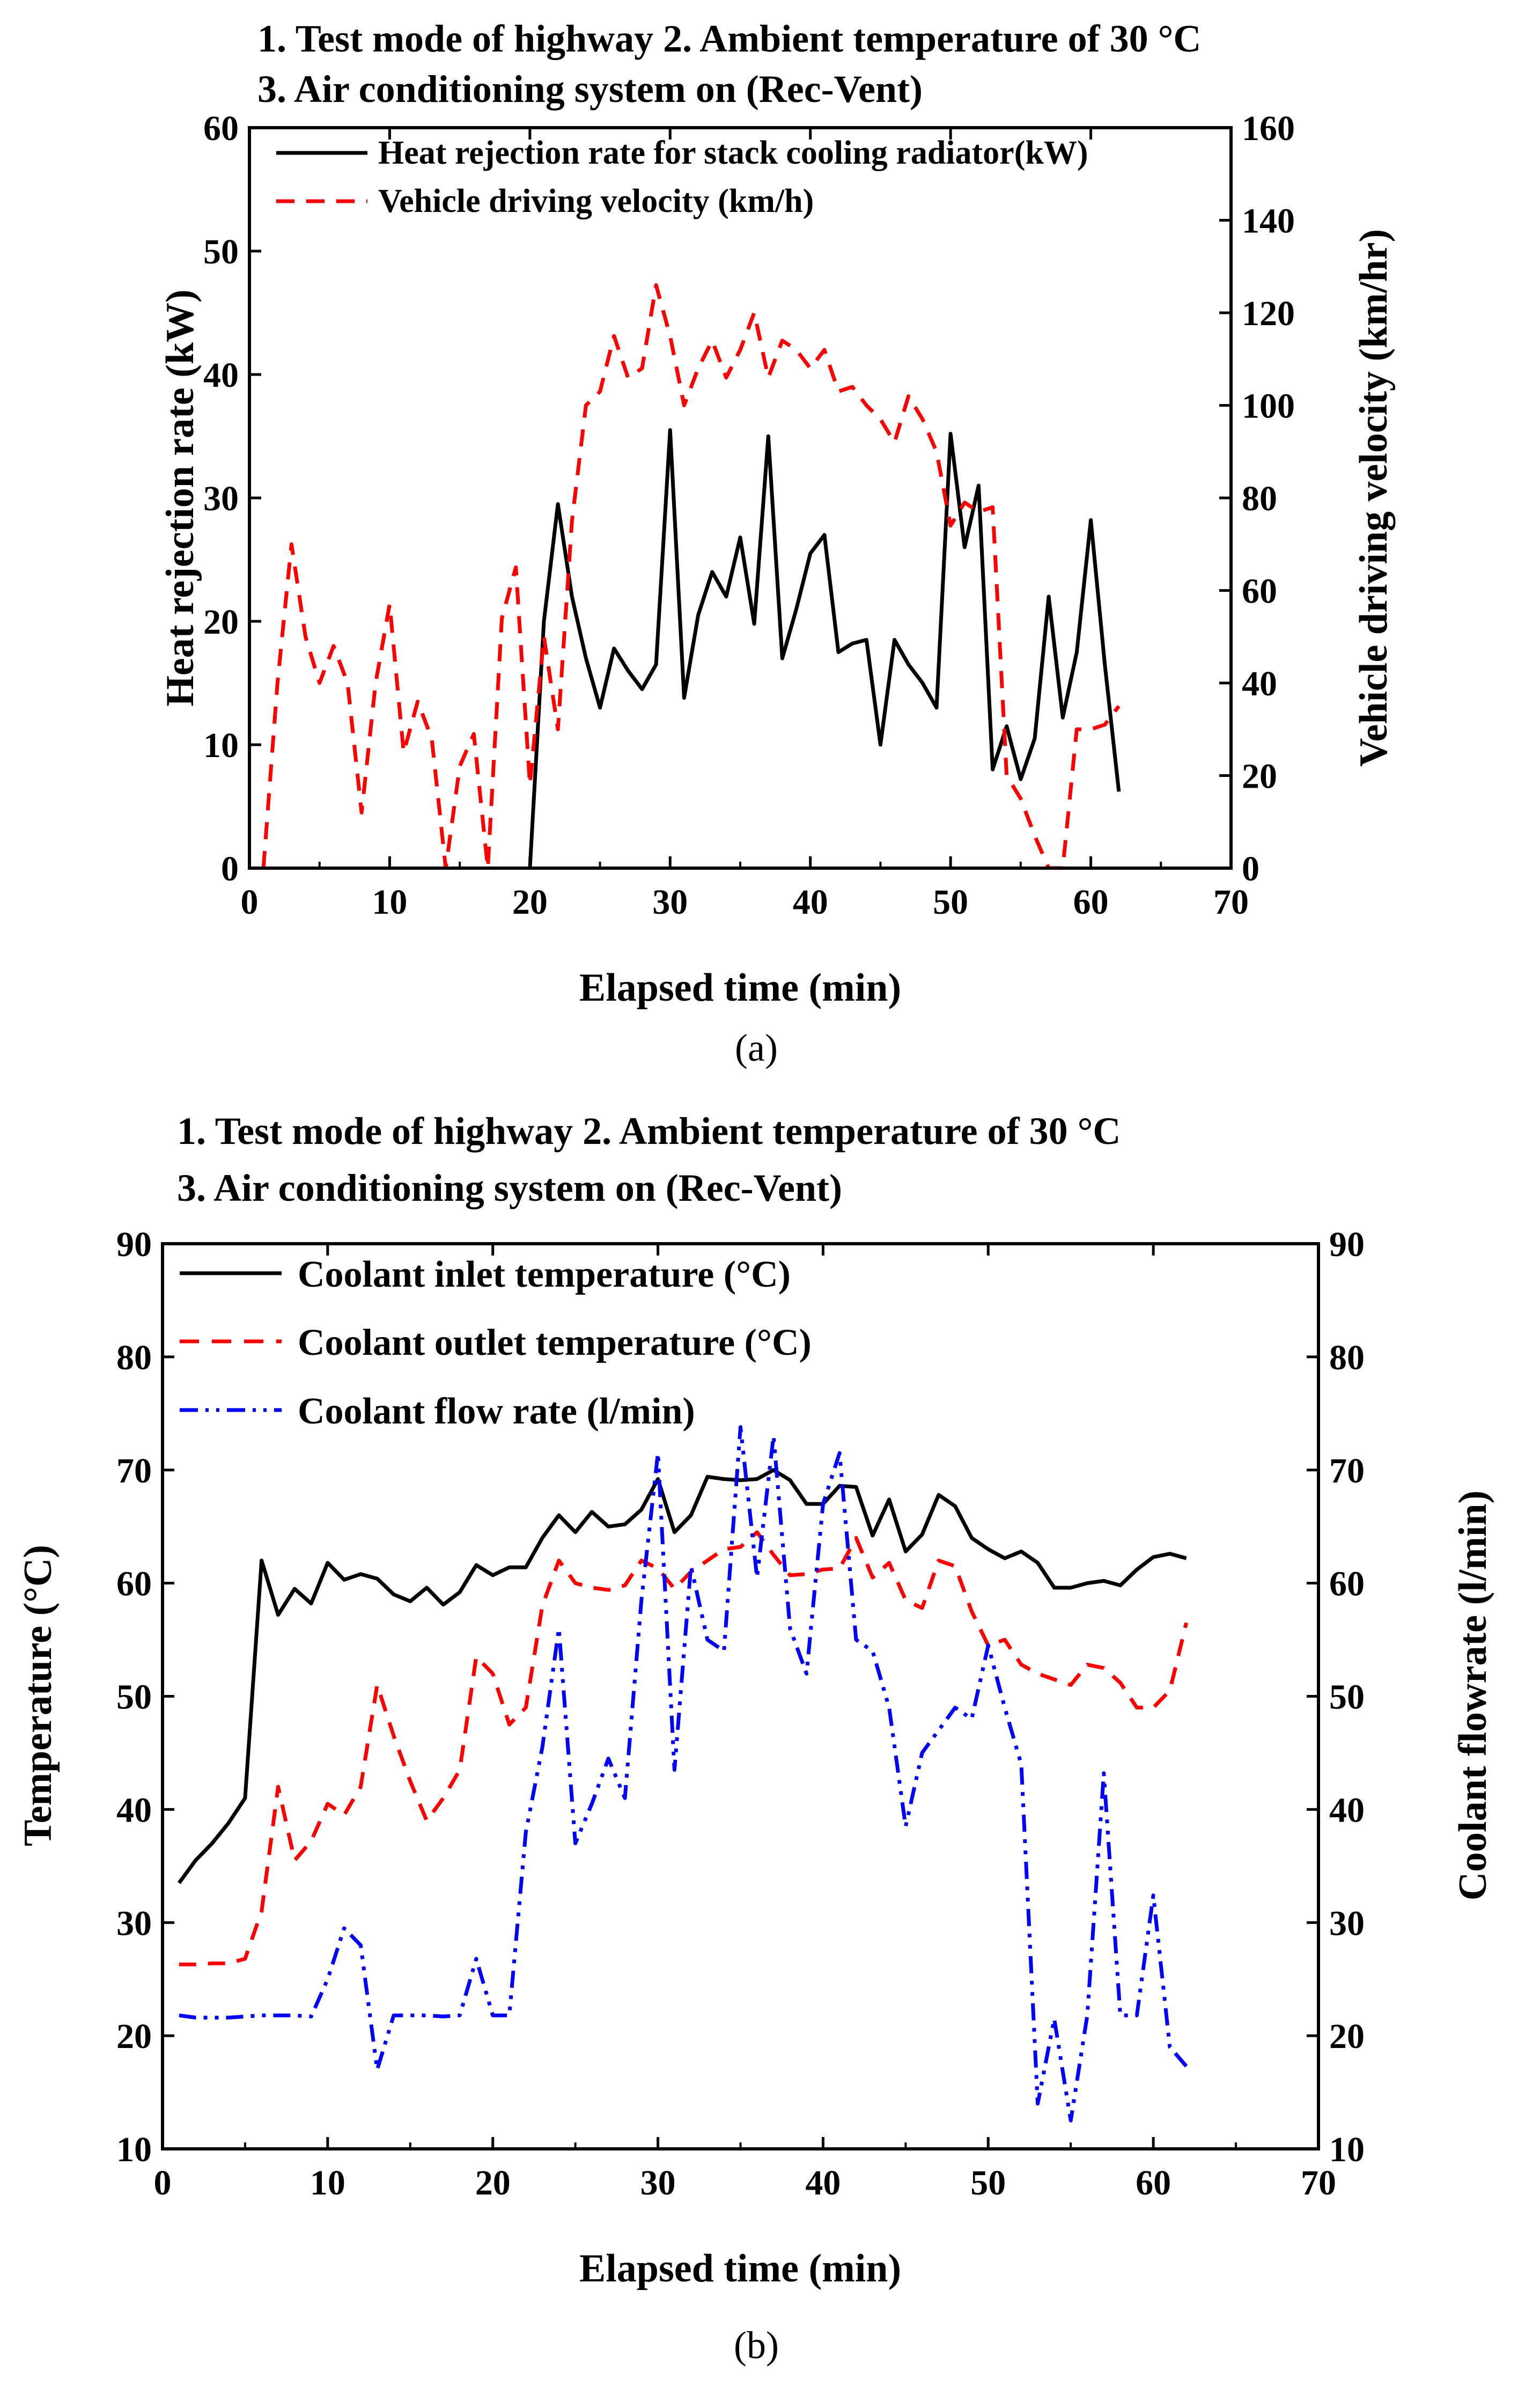 The height and width of the screenshot is (2393, 1540). What do you see at coordinates (1091, 903) in the screenshot?
I see `panel-a-x-tick-label: 60` at bounding box center [1091, 903].